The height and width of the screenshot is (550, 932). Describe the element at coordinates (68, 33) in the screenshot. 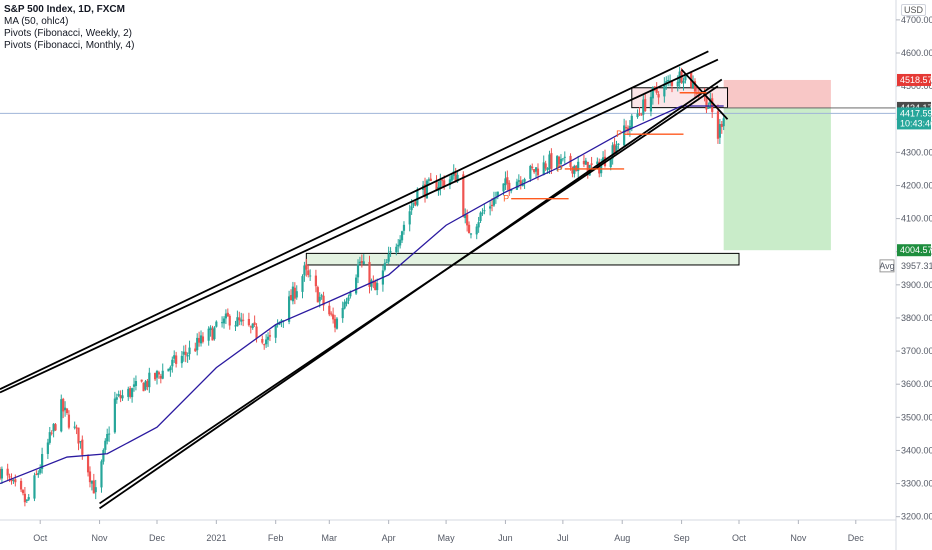

I see `legend-weekly-pivots: Pivots (Fibonacci, Weekly, 2)` at that location.